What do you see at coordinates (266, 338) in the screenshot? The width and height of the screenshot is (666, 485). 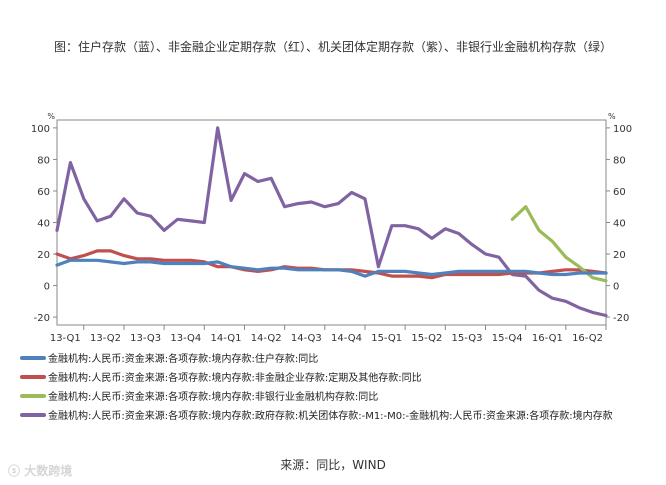 I see `x-tick-label: 14-Q2` at bounding box center [266, 338].